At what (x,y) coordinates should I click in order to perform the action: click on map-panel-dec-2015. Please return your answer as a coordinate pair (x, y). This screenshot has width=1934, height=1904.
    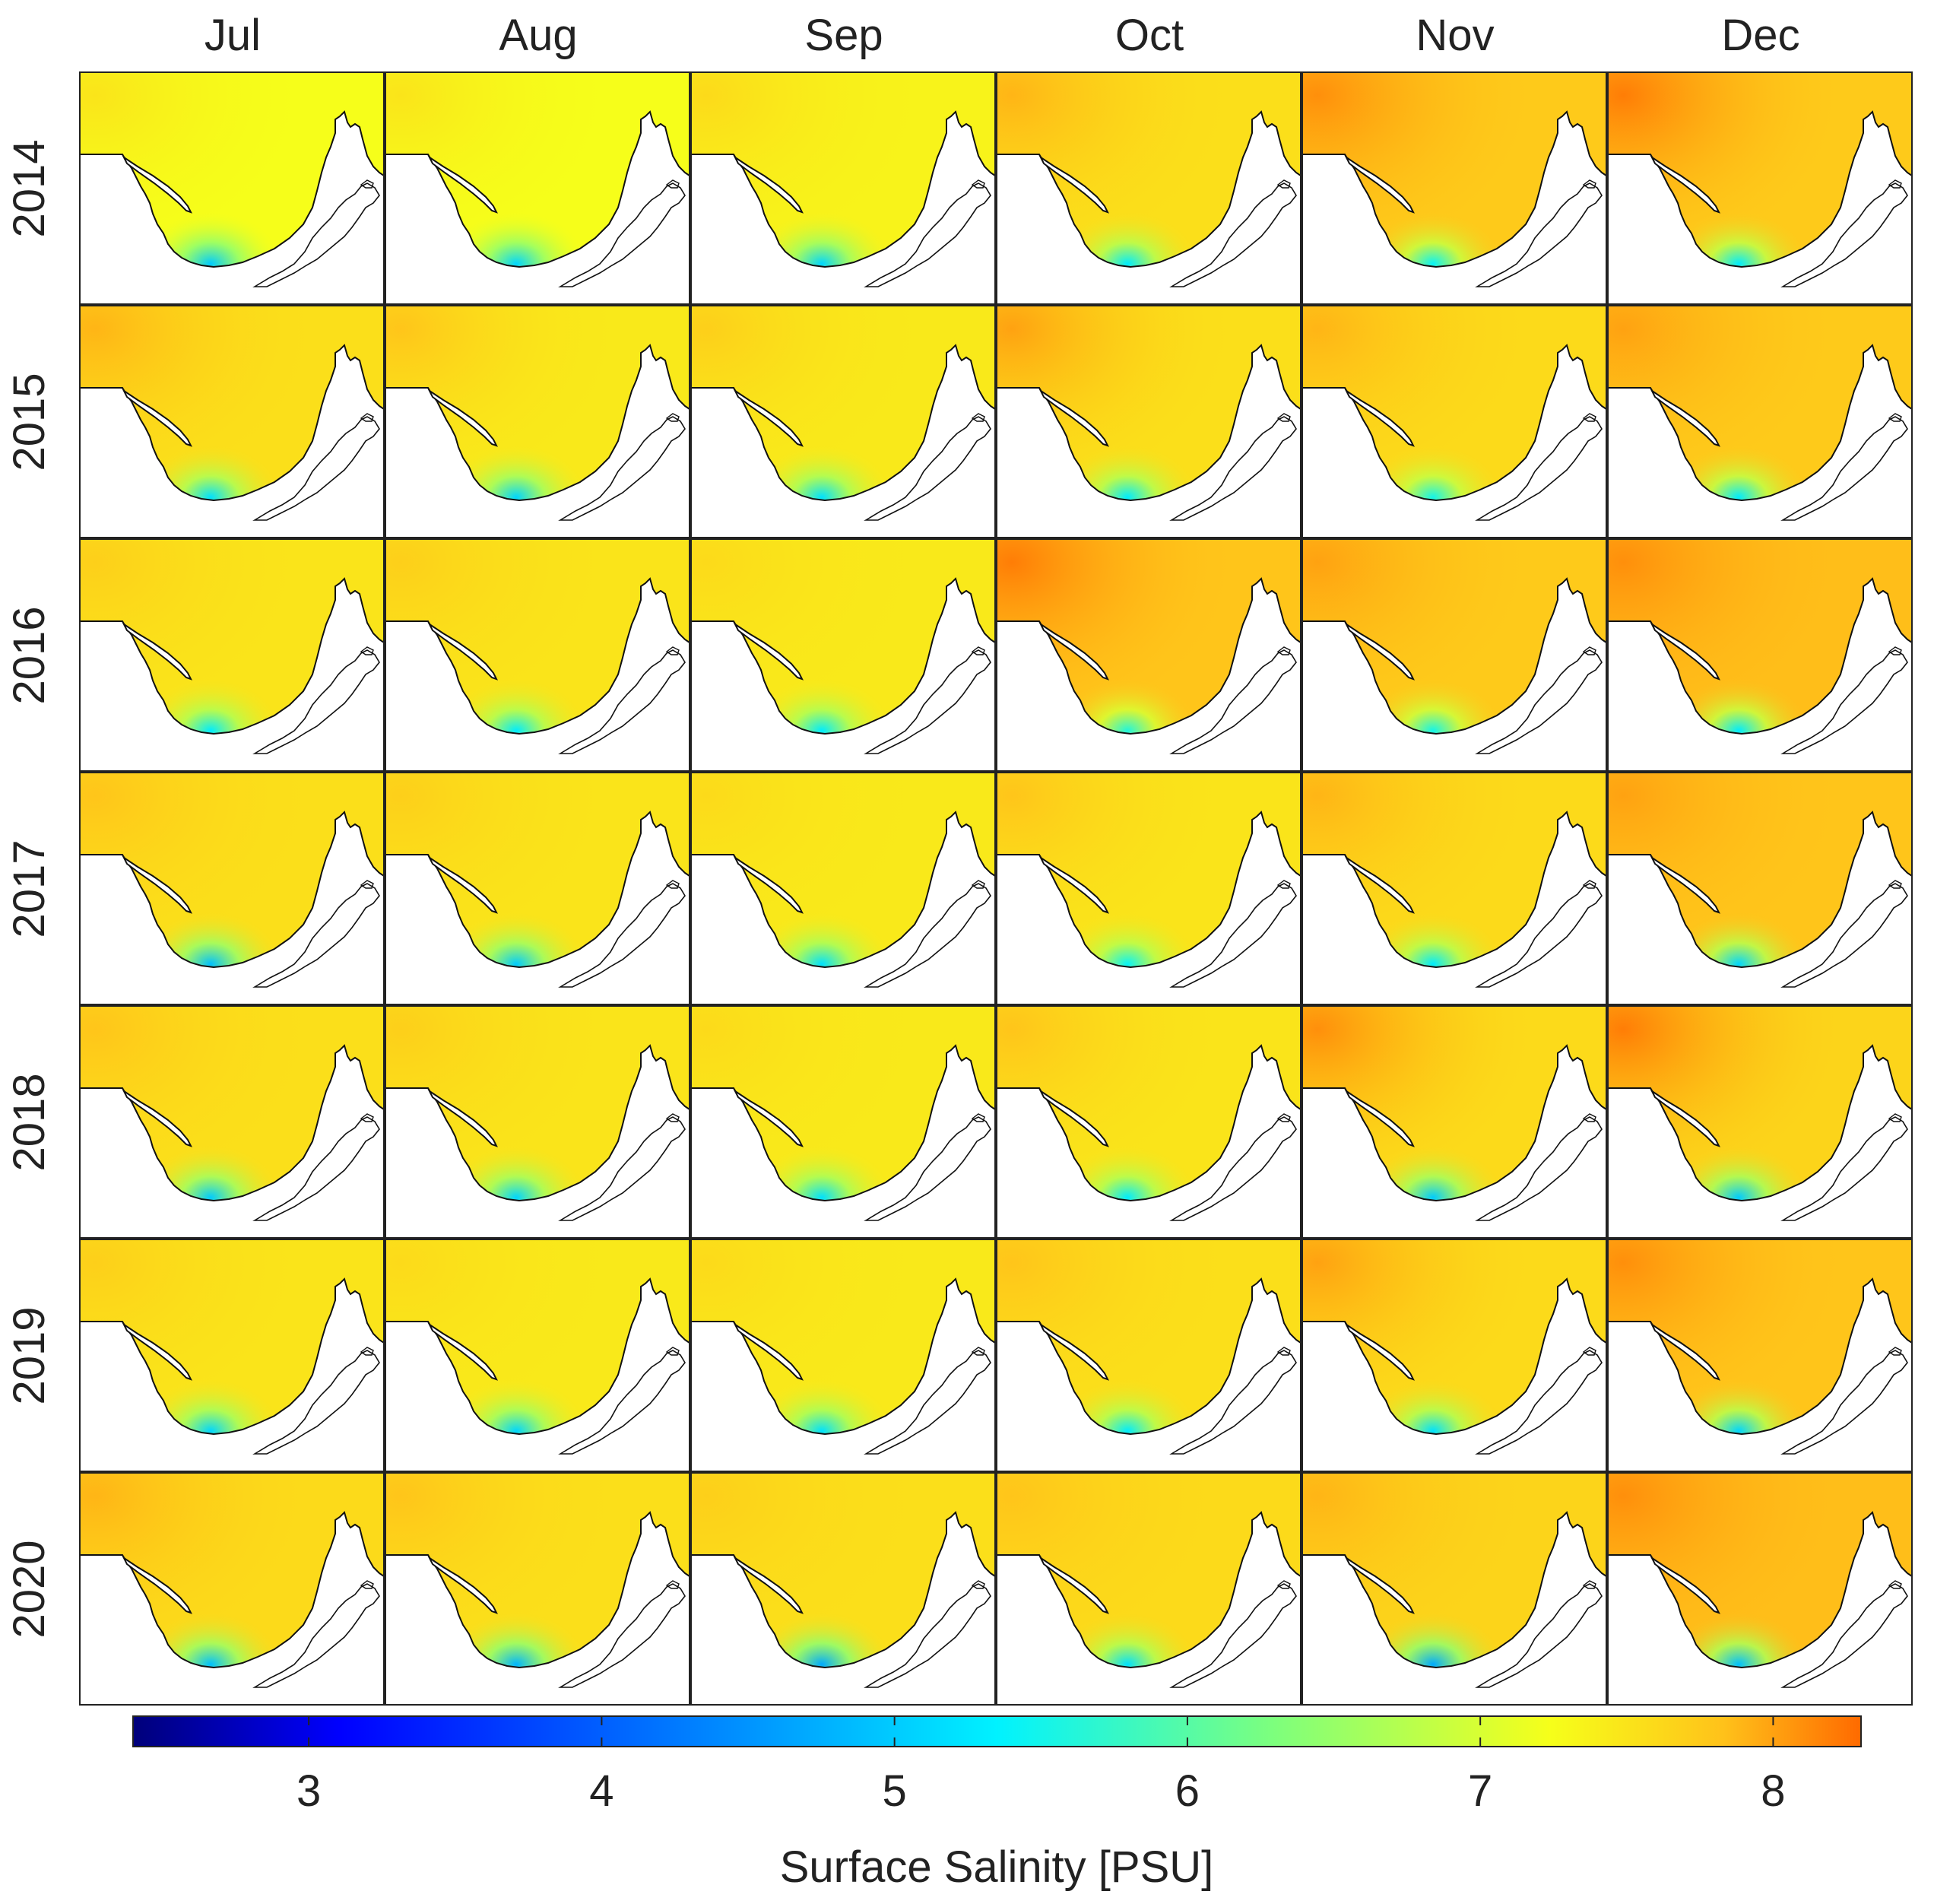
    Looking at the image, I should click on (1760, 421).